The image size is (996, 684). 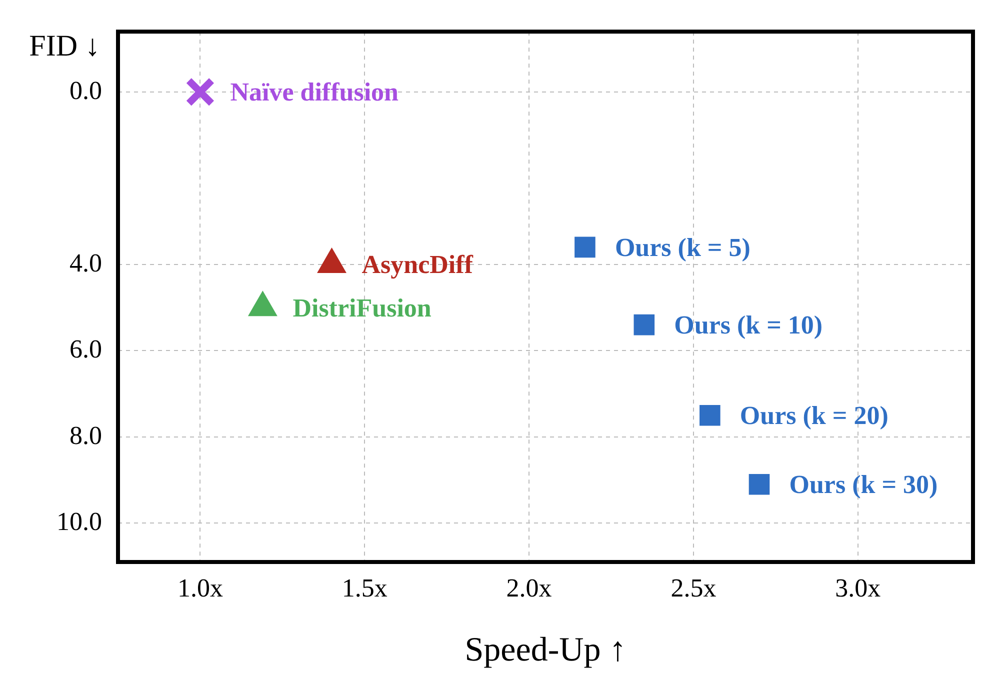 What do you see at coordinates (863, 485) in the screenshot?
I see `series-label: Ours (k = 30)` at bounding box center [863, 485].